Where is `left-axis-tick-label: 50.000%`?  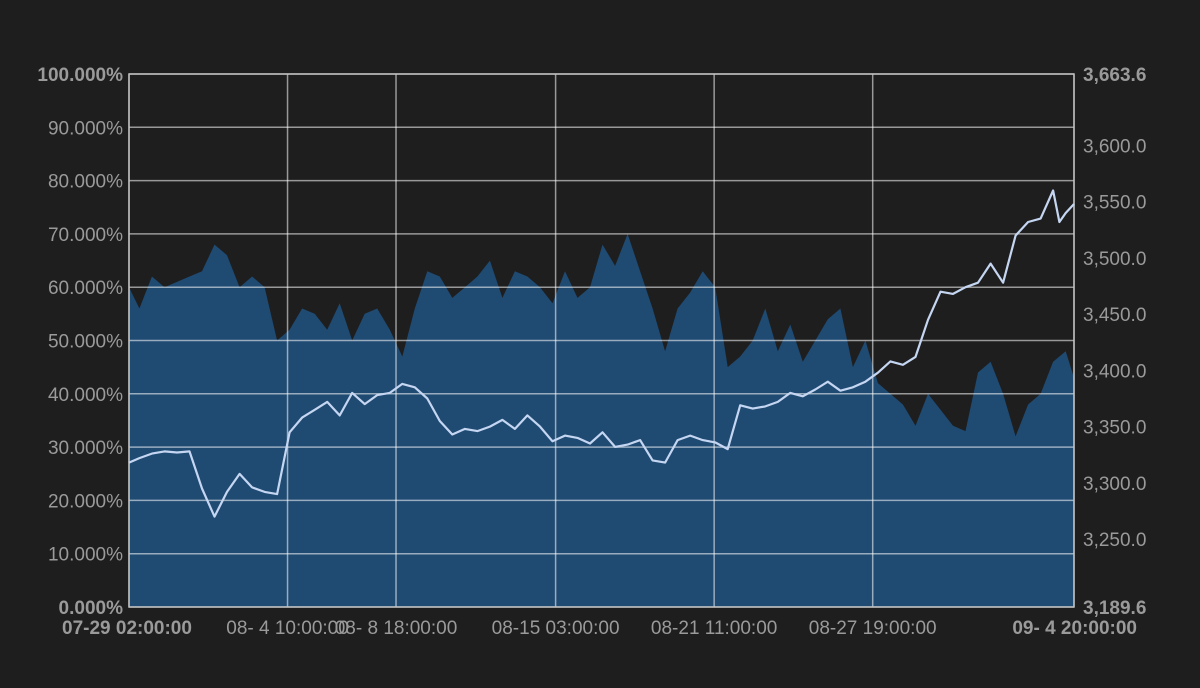
left-axis-tick-label: 50.000% is located at coordinates (85, 342).